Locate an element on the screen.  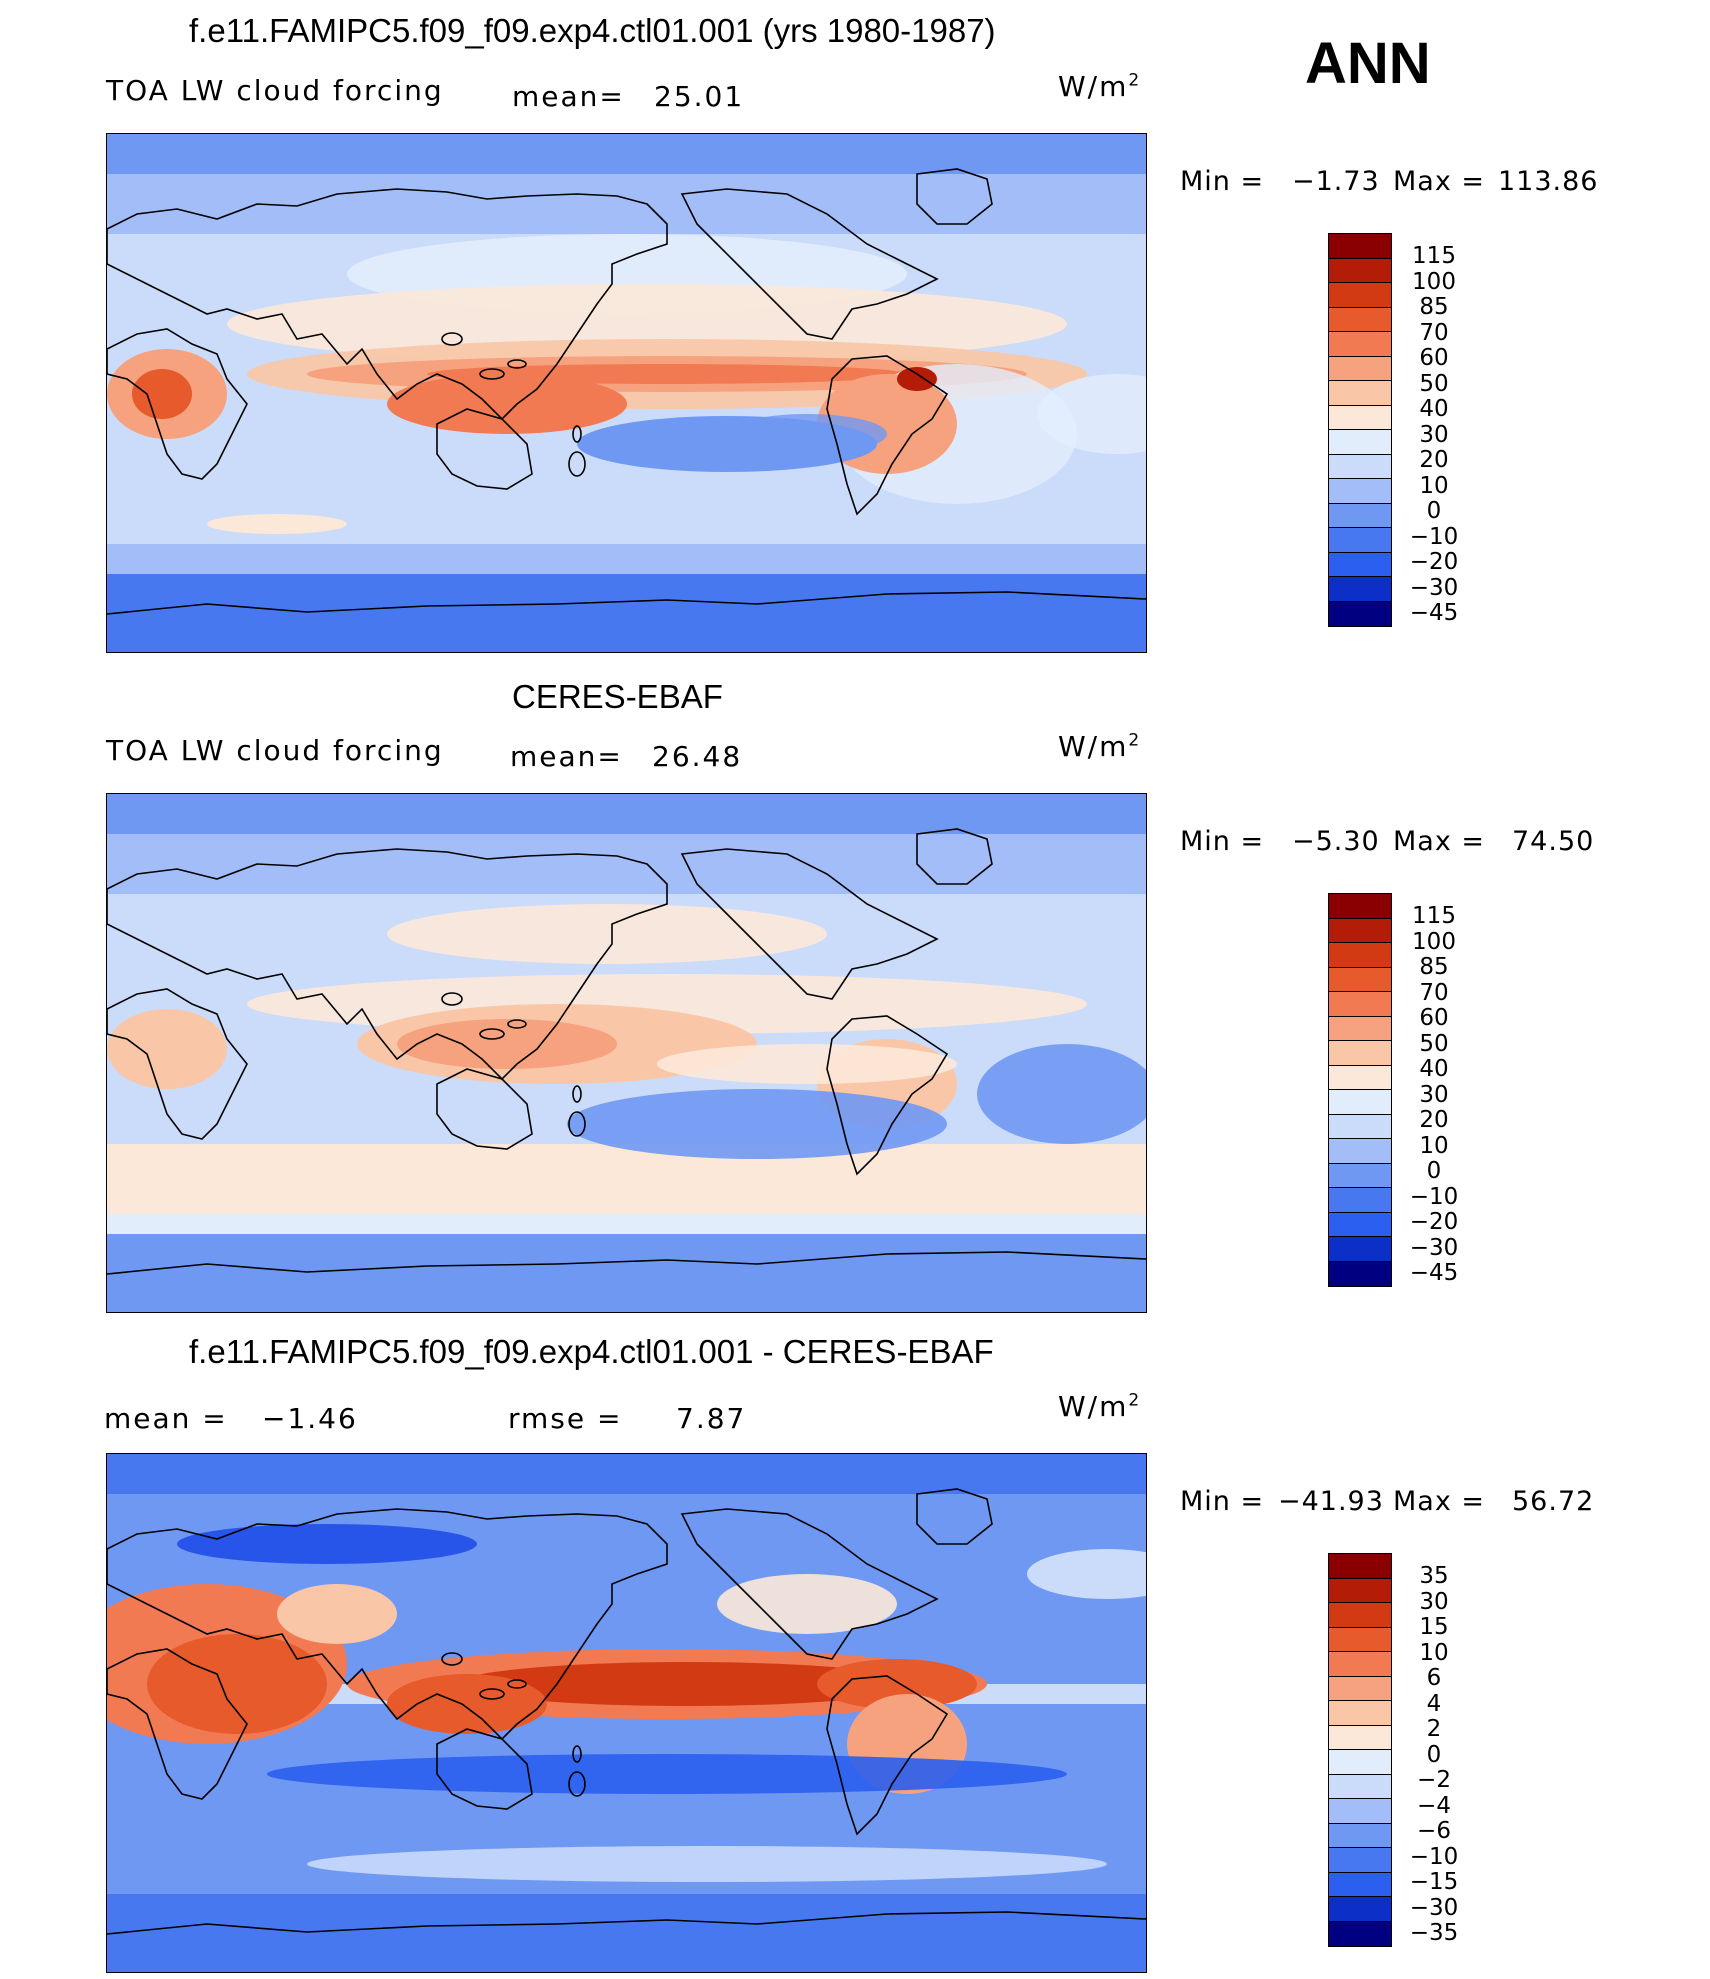
colorbar-tick-label: 4 is located at coordinates (1434, 1703).